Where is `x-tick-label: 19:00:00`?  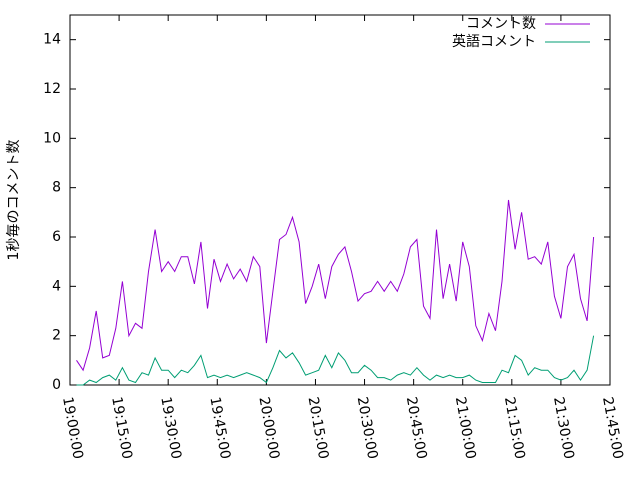 x-tick-label: 19:00:00 is located at coordinates (72, 428).